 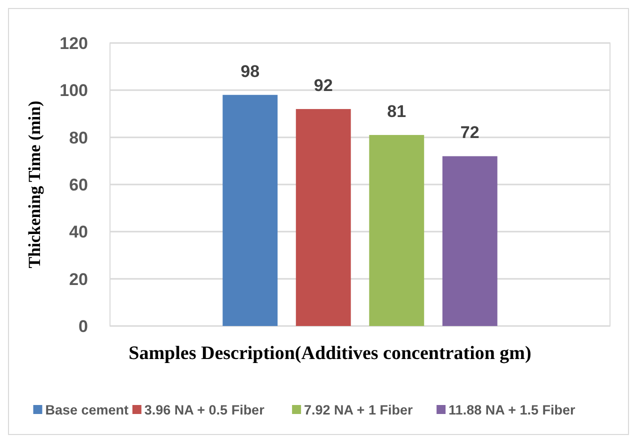 What do you see at coordinates (359, 410) in the screenshot?
I see `legend-label: 7.92 NA + 1 Fiber` at bounding box center [359, 410].